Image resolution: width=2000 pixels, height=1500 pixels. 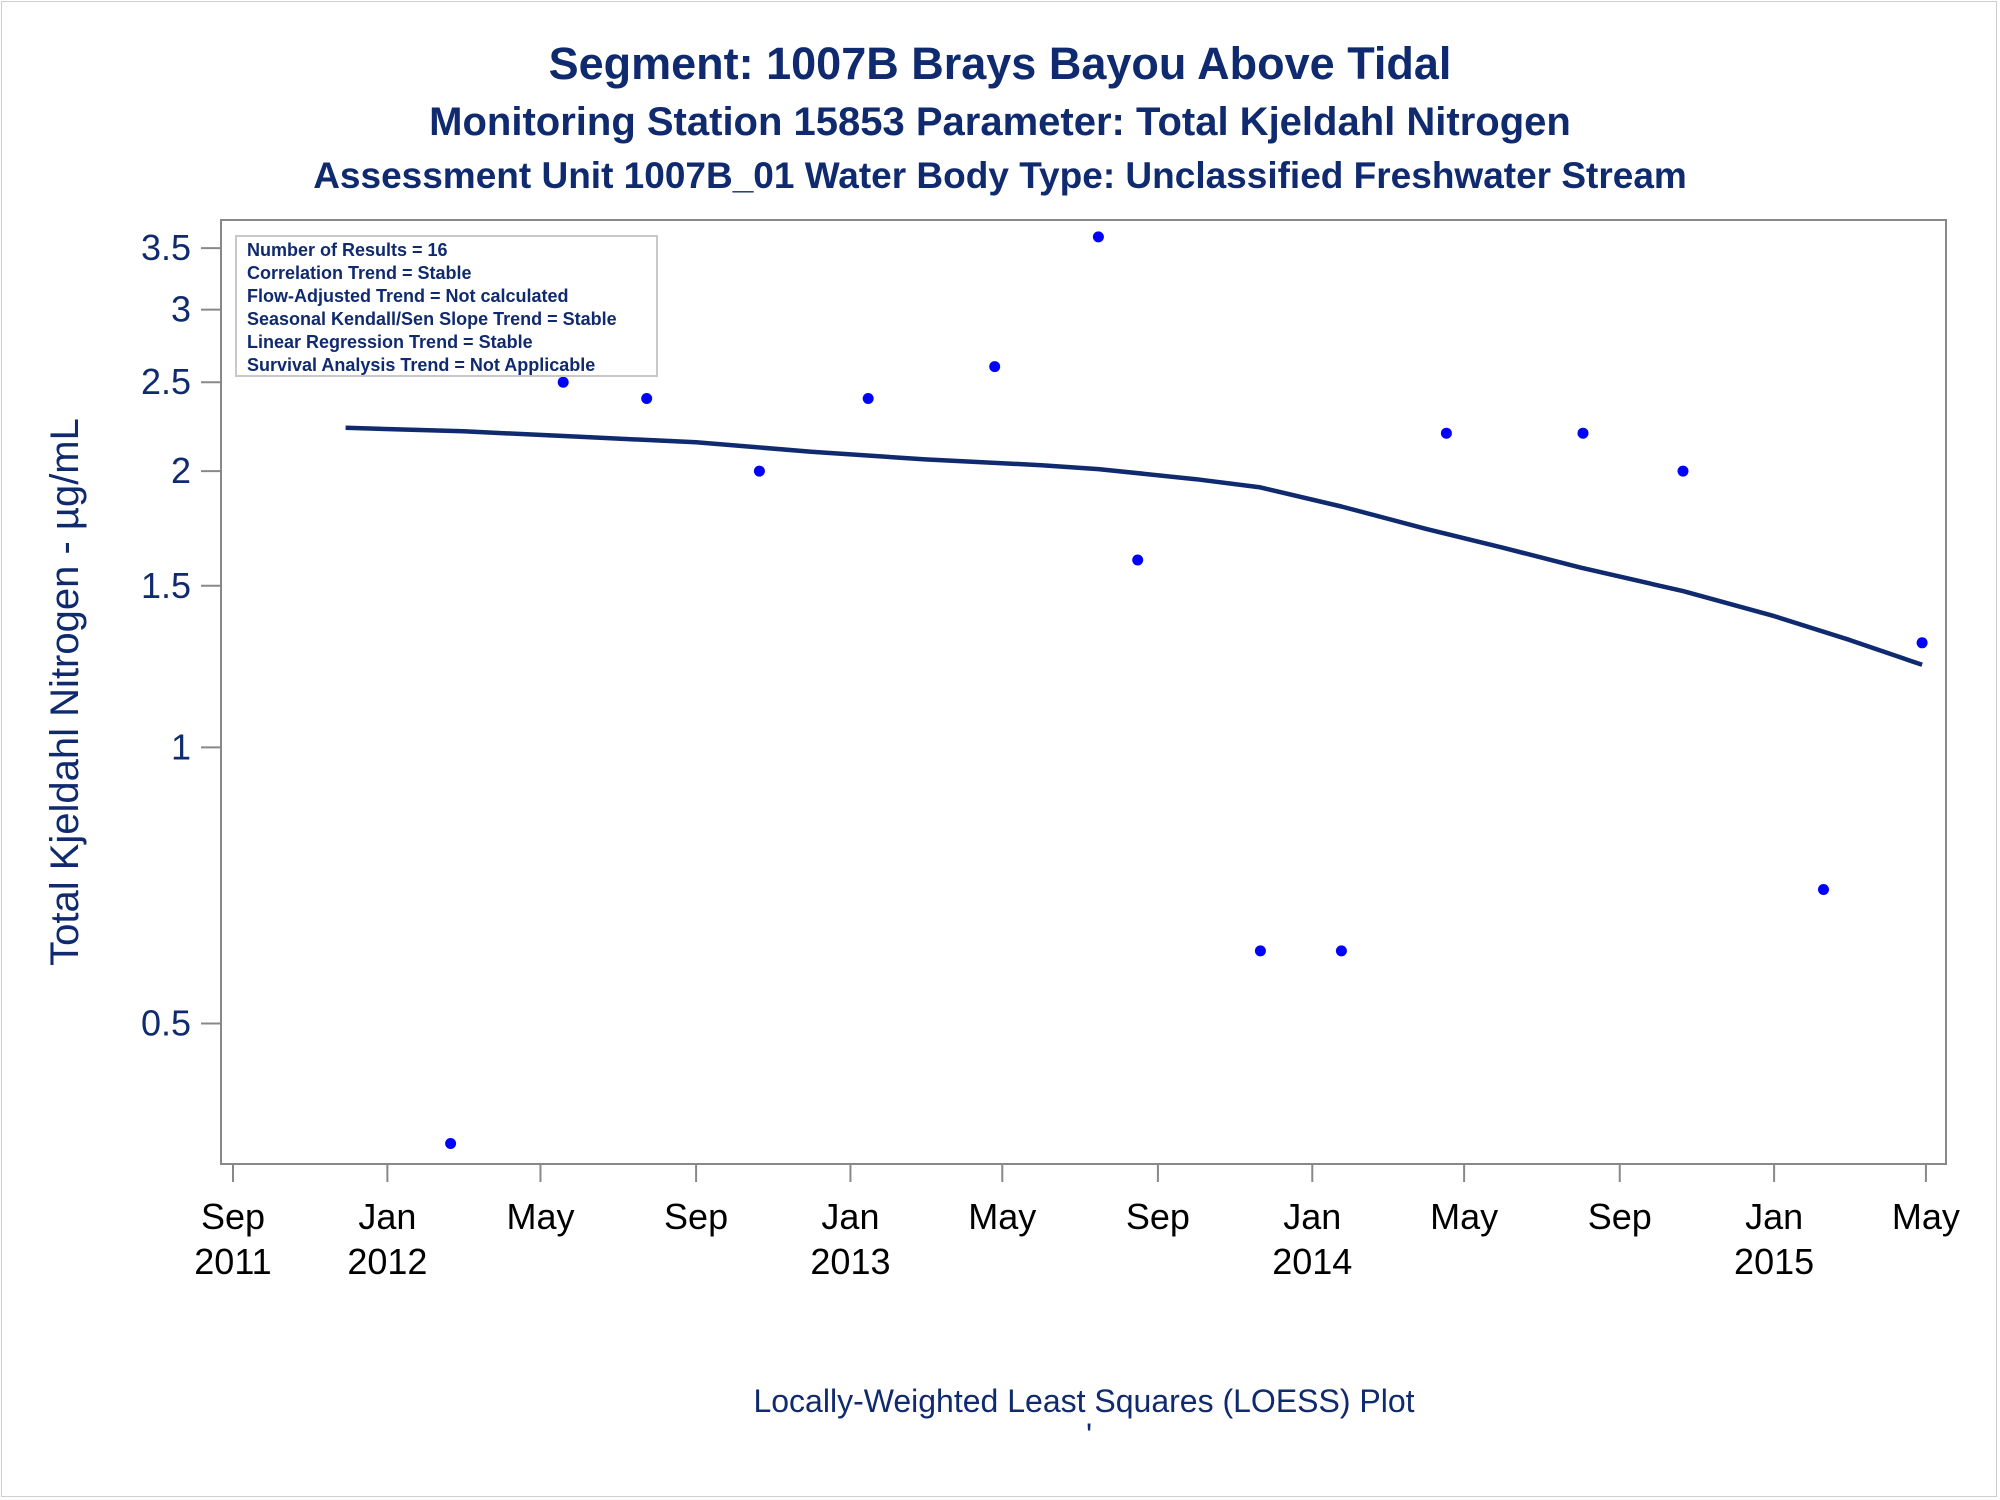 I want to click on stat-linear-regression-trend: Linear Regression Trend = Stable, so click(x=390, y=342).